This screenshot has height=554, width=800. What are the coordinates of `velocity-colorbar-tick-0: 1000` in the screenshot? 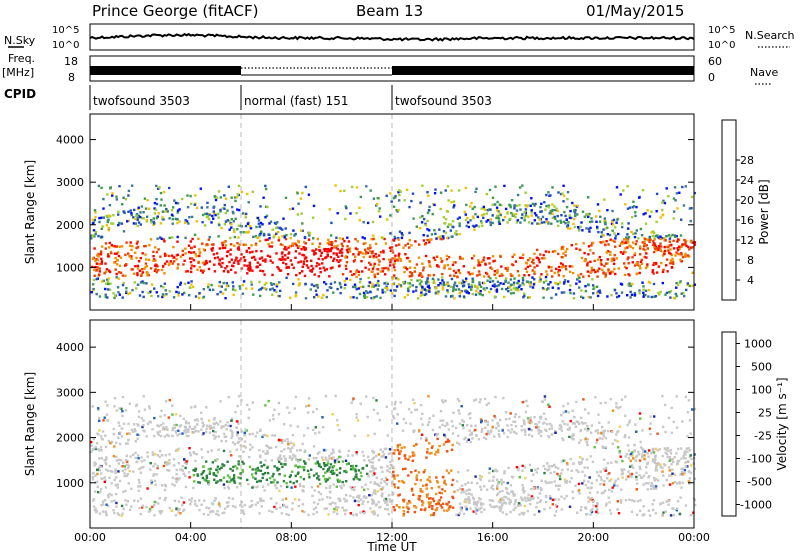 It's located at (758, 344).